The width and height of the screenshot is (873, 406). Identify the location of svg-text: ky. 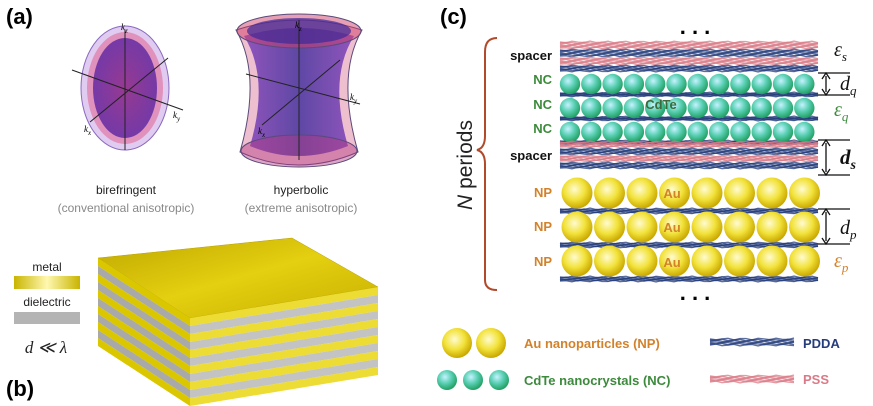
(354, 98).